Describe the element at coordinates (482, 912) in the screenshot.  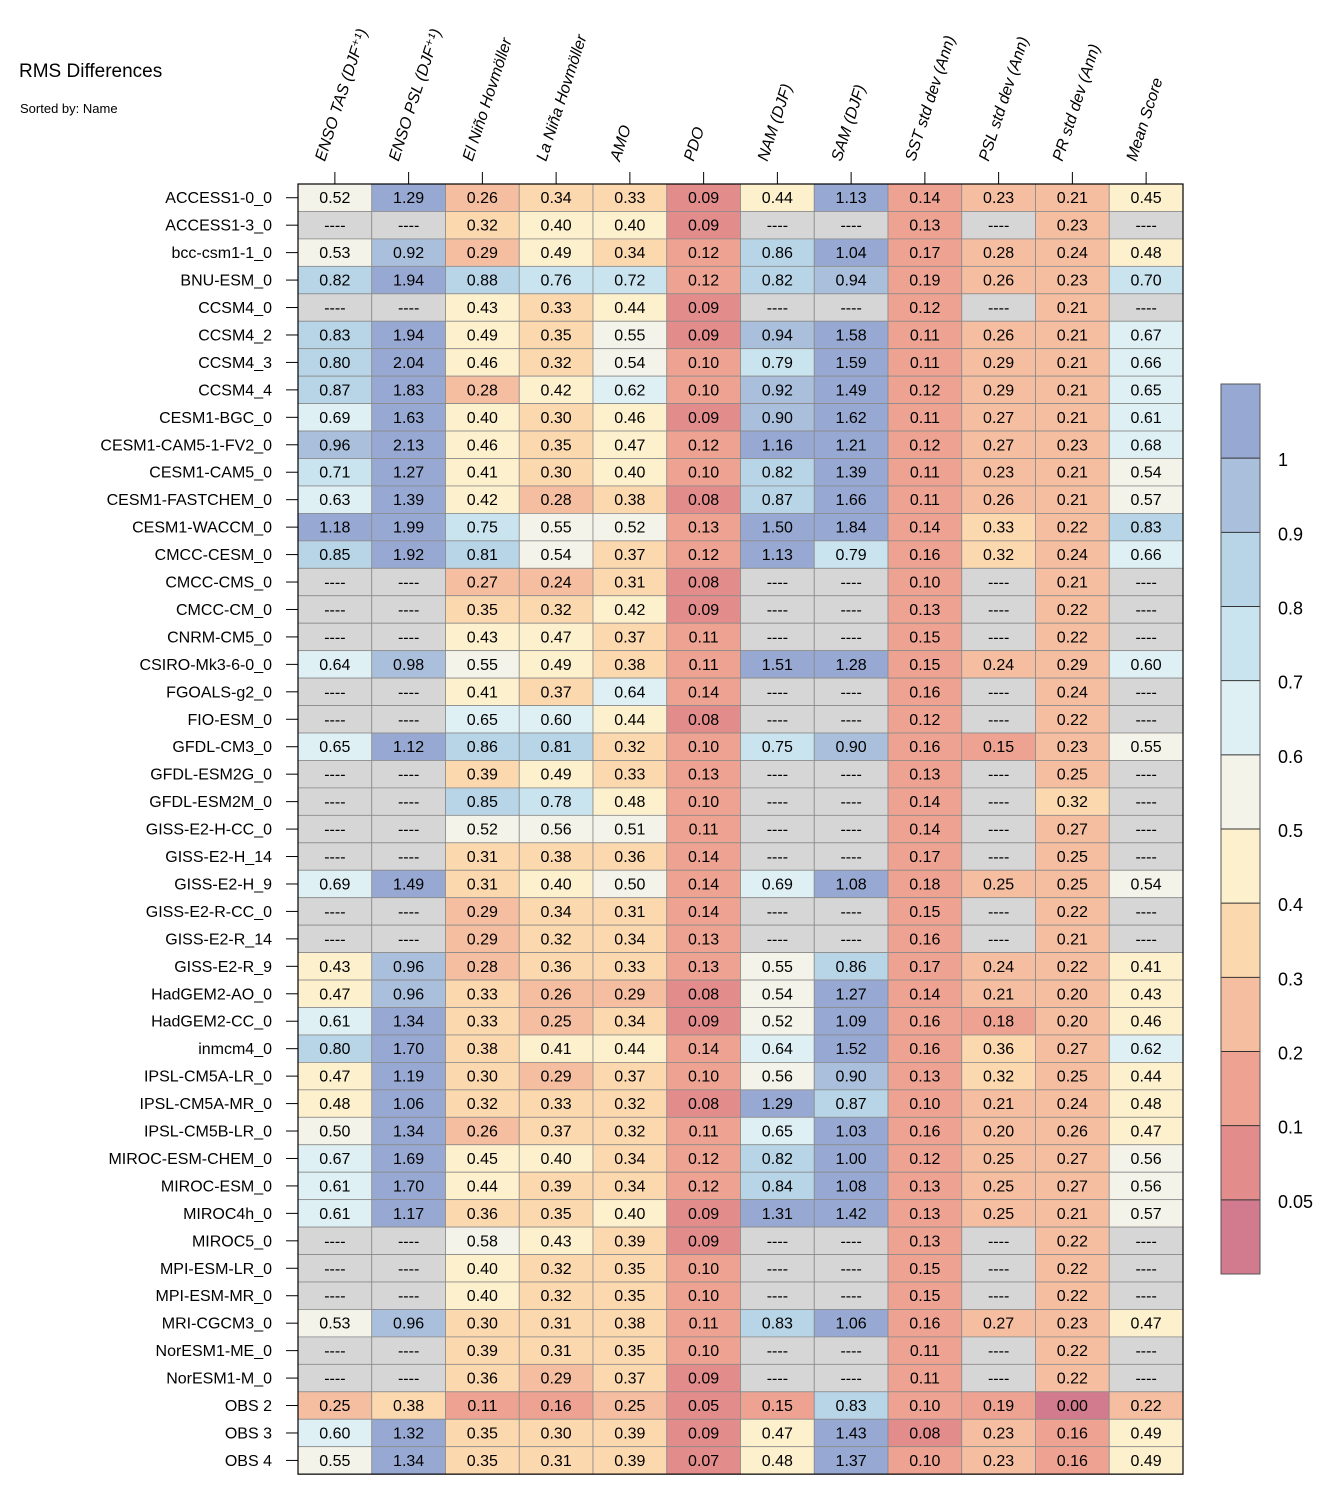
I see `cell-value: 0.29` at that location.